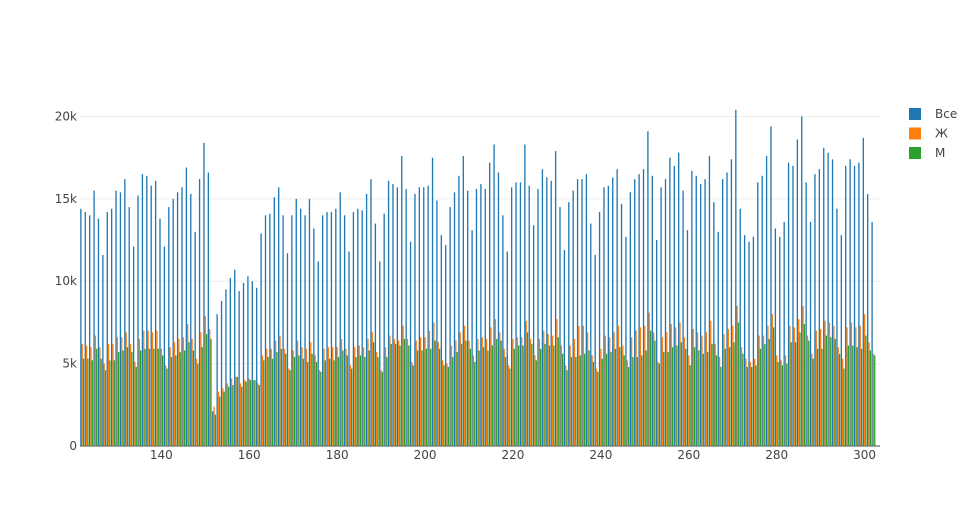  I want to click on legend: Все ЖМ, so click(933, 133).